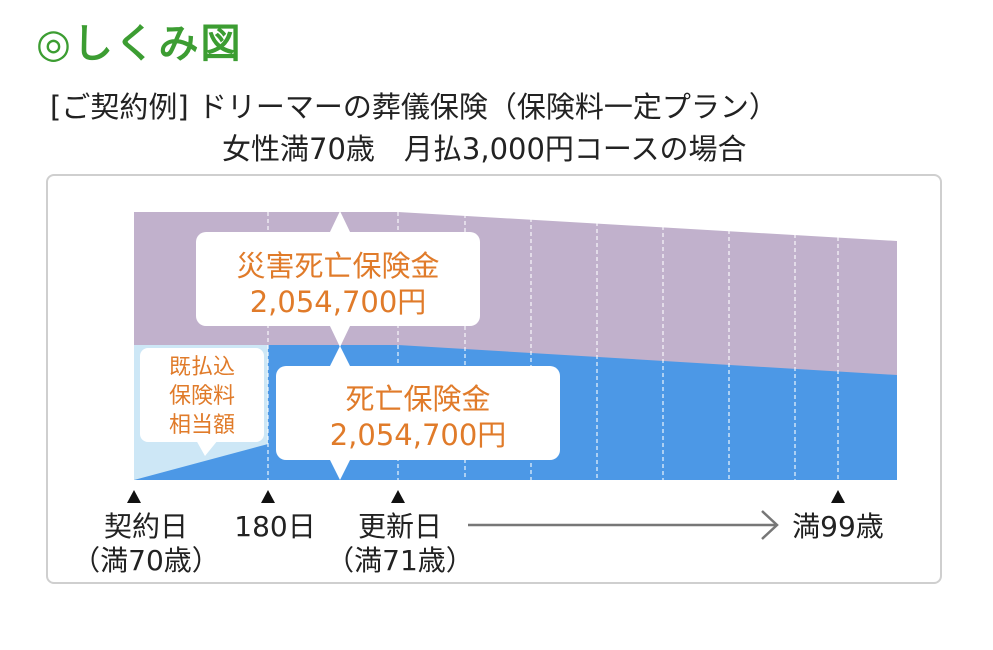  I want to click on day180-label: 180日, so click(274, 526).